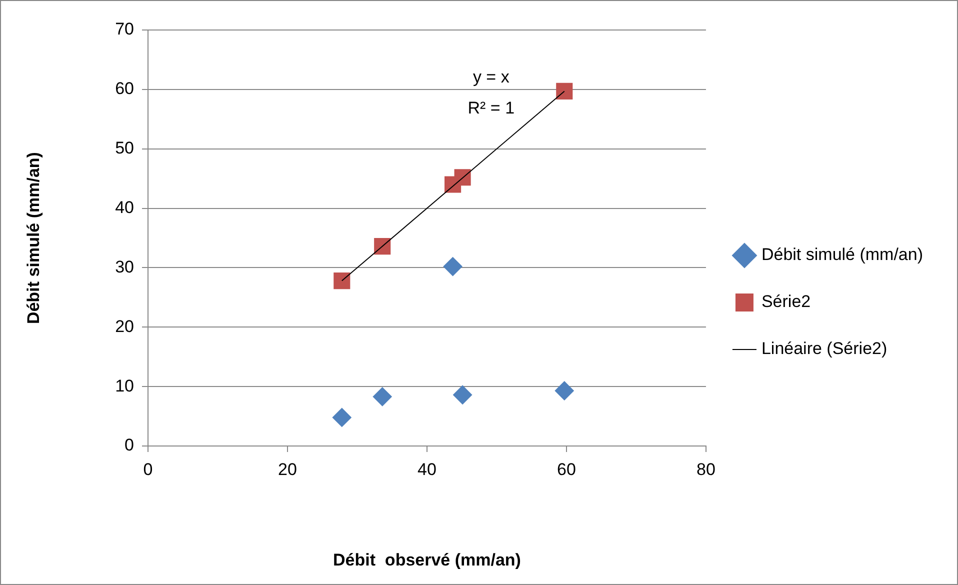  What do you see at coordinates (124, 88) in the screenshot?
I see `y-tick-label: 60` at bounding box center [124, 88].